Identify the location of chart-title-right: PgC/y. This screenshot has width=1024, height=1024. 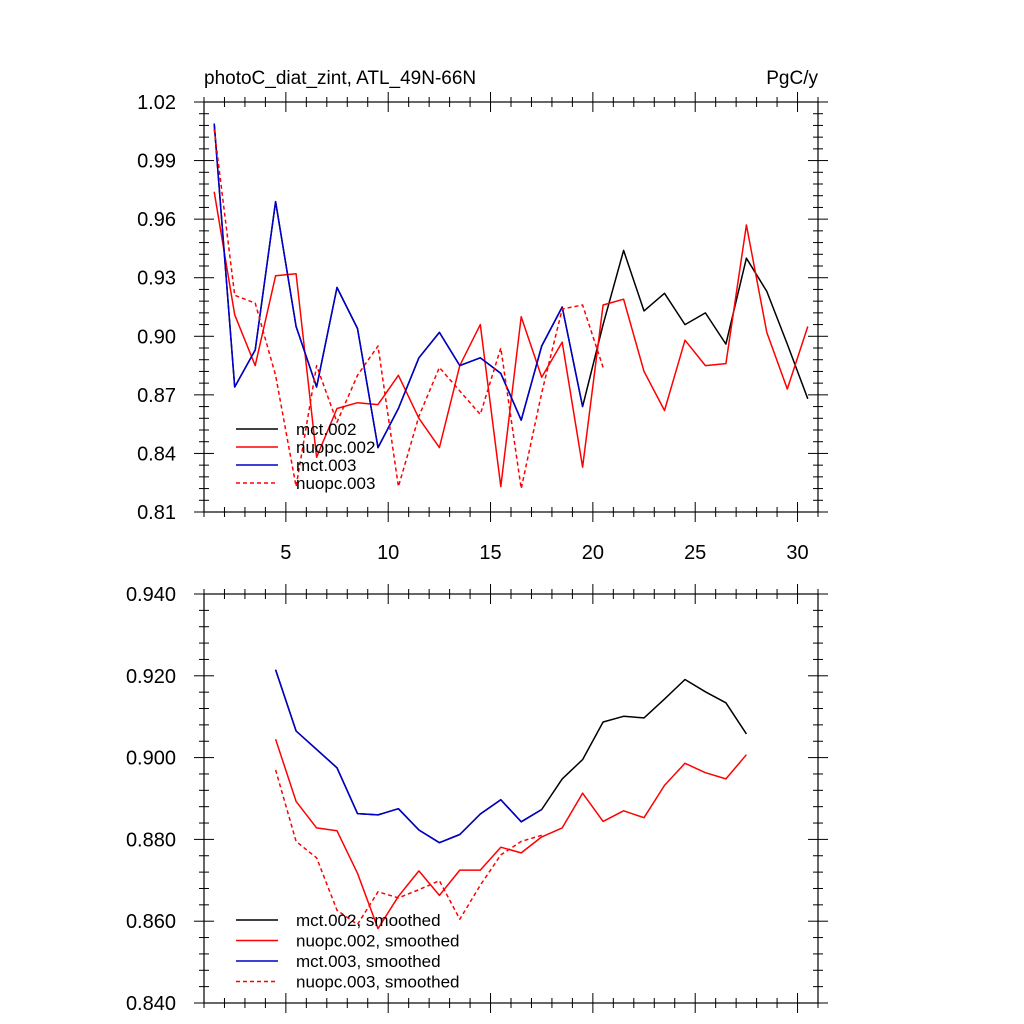
(792, 78).